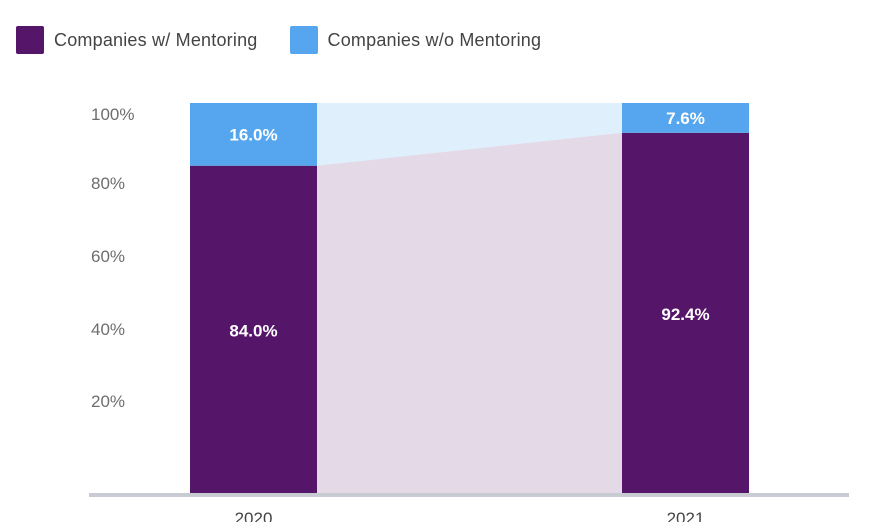  What do you see at coordinates (303, 40) in the screenshot?
I see `legend-swatch-without-mentoring` at bounding box center [303, 40].